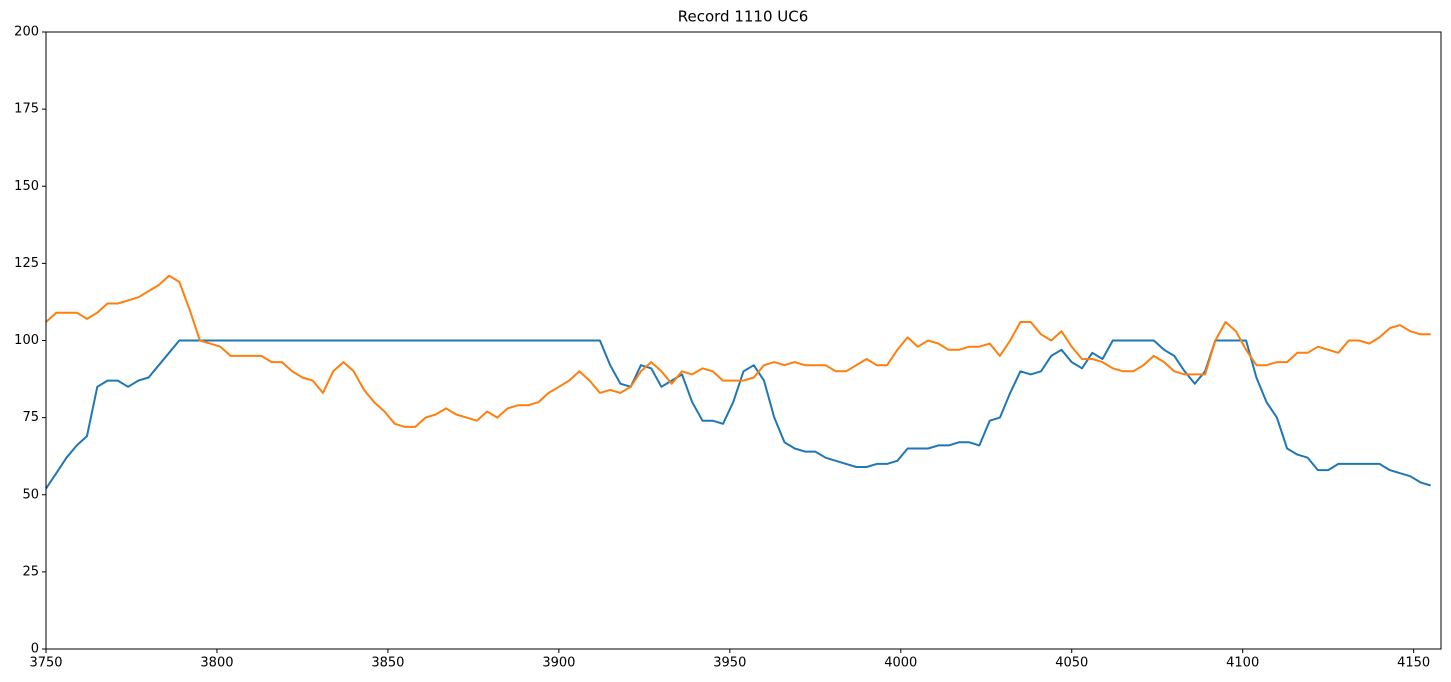 Image resolution: width=1451 pixels, height=682 pixels. I want to click on y-tick-label: 25, so click(30, 571).